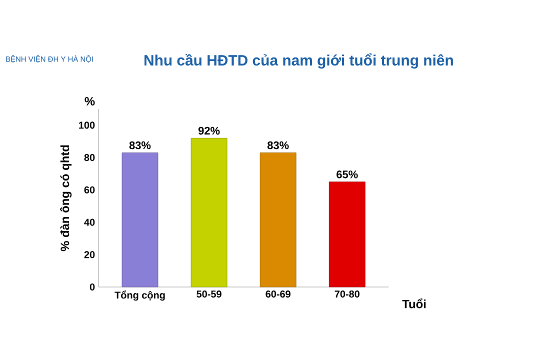 The height and width of the screenshot is (349, 536). What do you see at coordinates (139, 295) in the screenshot?
I see `x-tick-label: Tổng cộng` at bounding box center [139, 295].